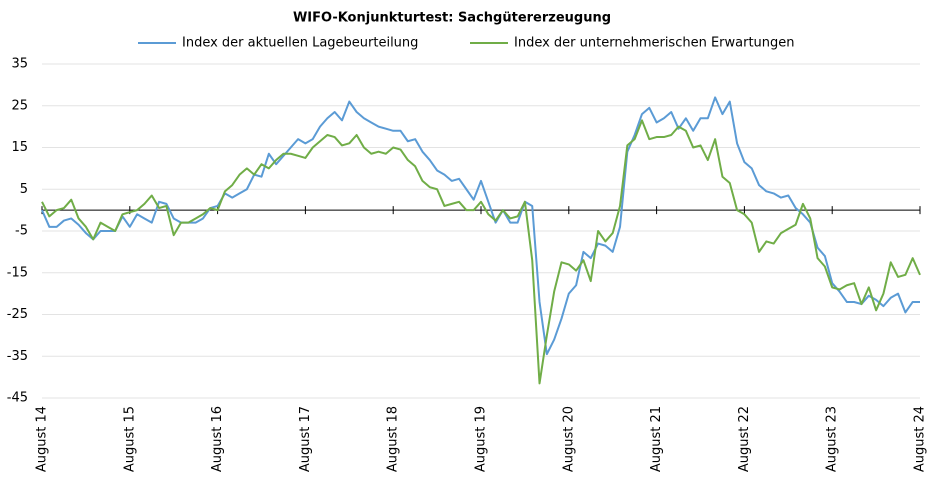 The height and width of the screenshot is (488, 937). What do you see at coordinates (17, 398) in the screenshot?
I see `y-tick-label: -45` at bounding box center [17, 398].